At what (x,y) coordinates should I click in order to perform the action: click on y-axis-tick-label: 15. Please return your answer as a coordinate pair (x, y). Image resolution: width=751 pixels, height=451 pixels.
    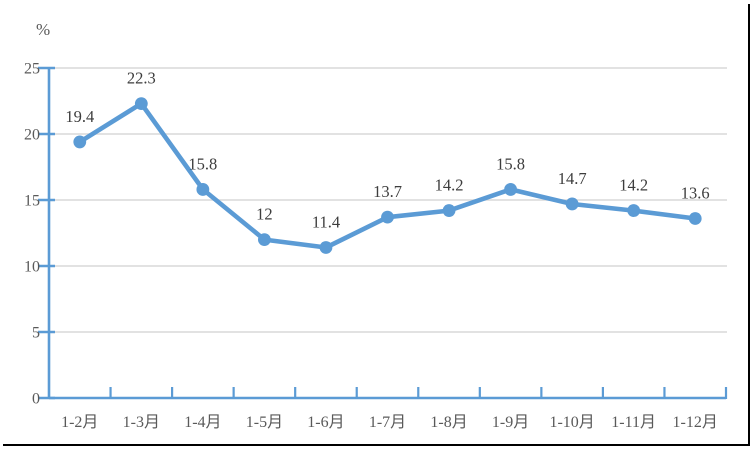
    Looking at the image, I should click on (32, 201).